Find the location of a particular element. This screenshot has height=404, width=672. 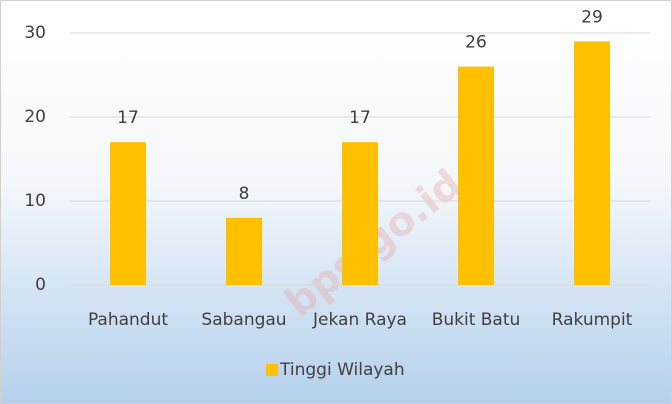

y-tick-label: 20 is located at coordinates (35, 117).